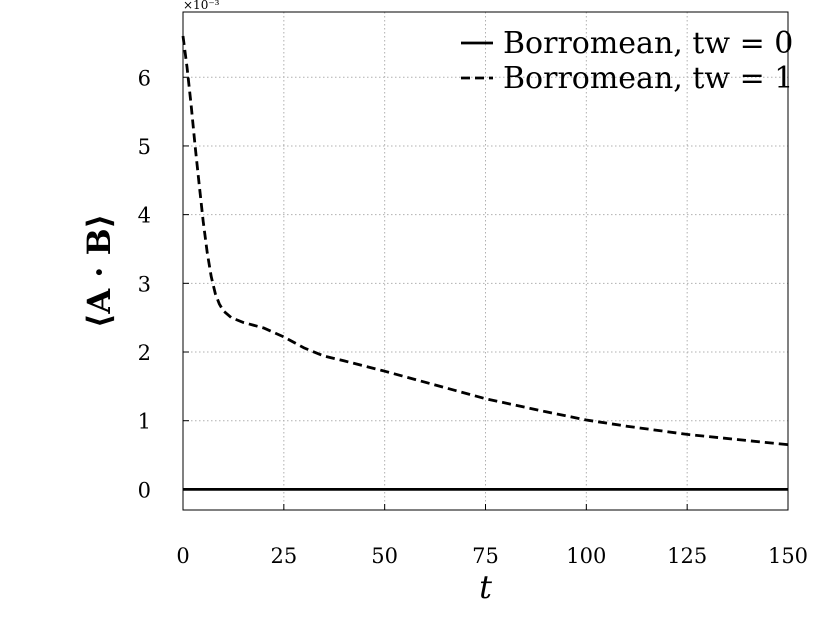  What do you see at coordinates (485, 587) in the screenshot?
I see `x-axis-label: t` at bounding box center [485, 587].